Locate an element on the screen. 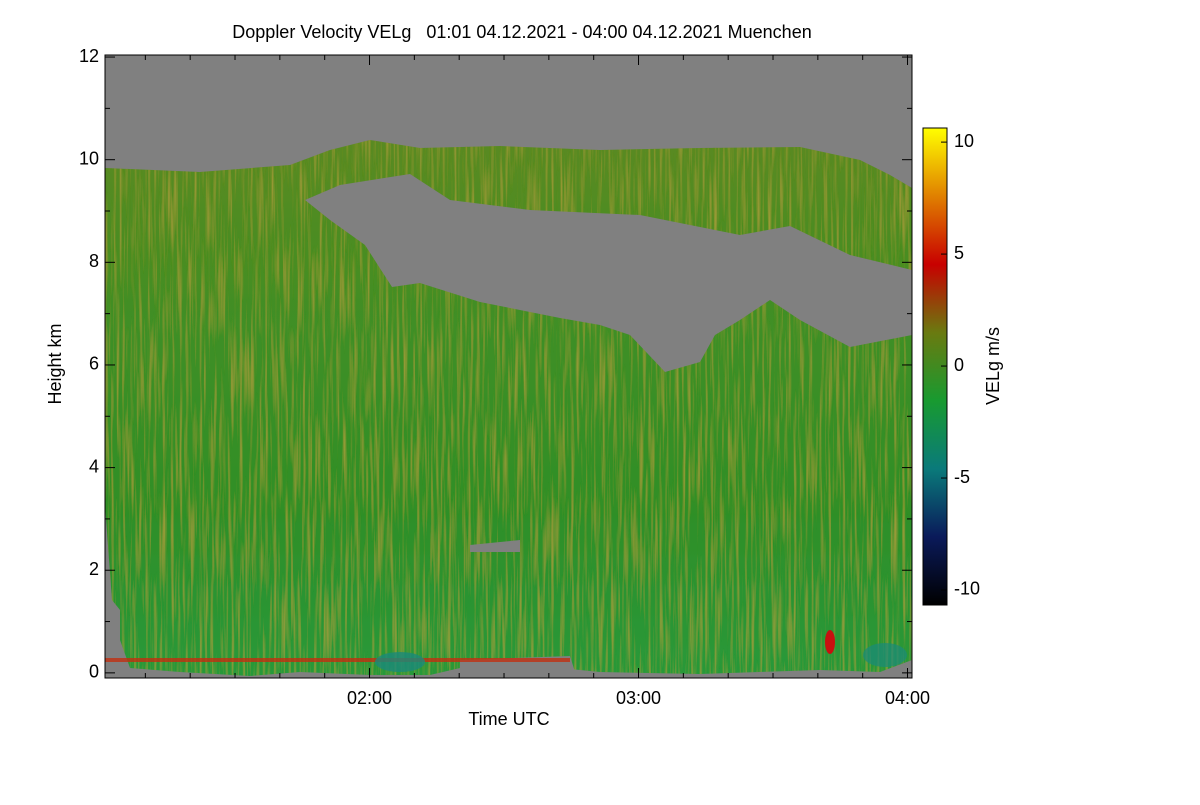 This screenshot has height=805, width=1200. y-tick-label: 10 is located at coordinates (89, 158).